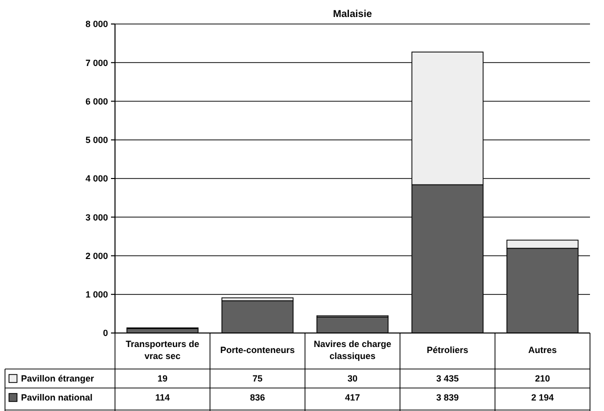 The width and height of the screenshot is (604, 411). I want to click on chart-title: Malaisie, so click(352, 14).